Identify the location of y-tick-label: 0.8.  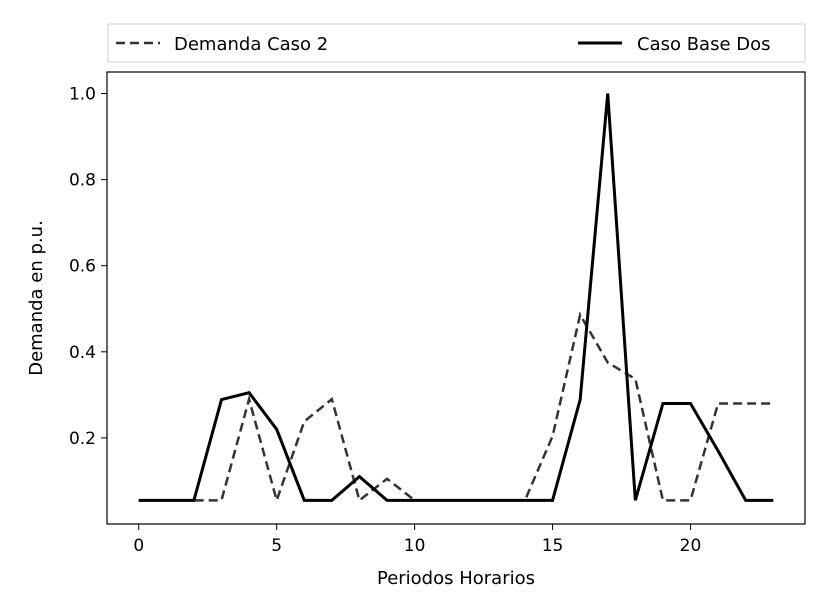
(82, 181).